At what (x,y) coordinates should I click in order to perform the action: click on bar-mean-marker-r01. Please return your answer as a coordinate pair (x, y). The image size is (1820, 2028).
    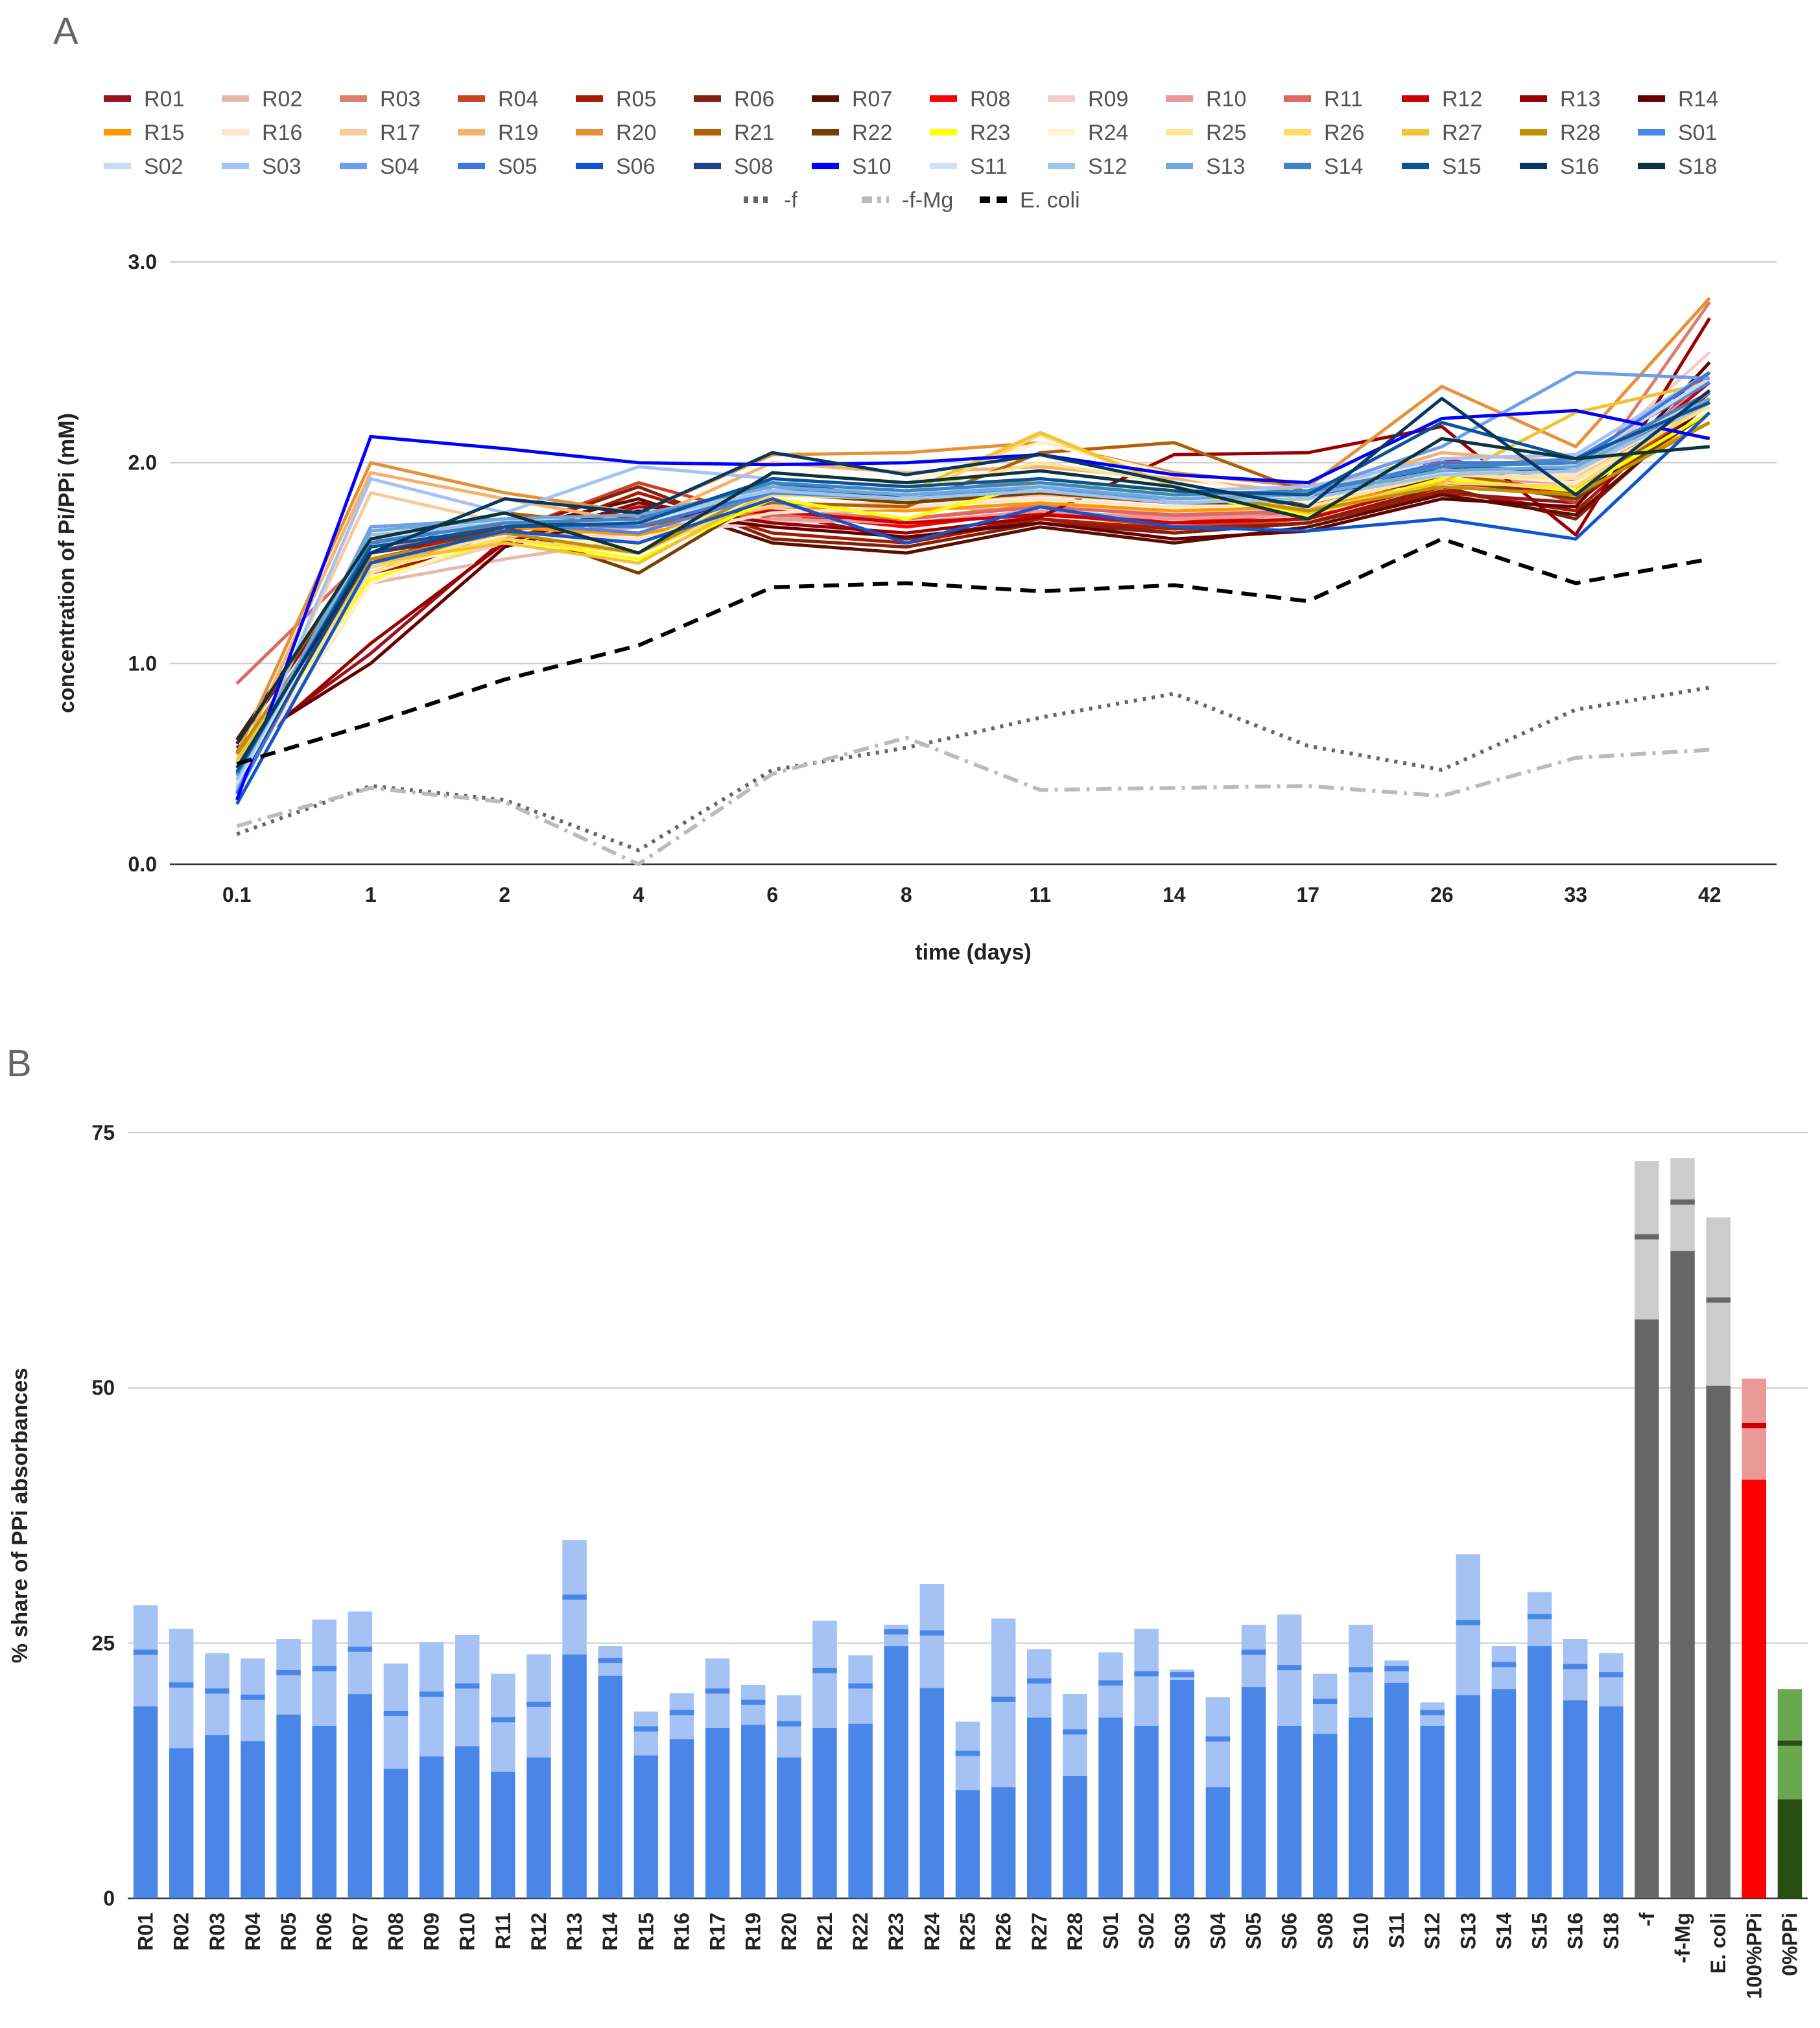
    Looking at the image, I should click on (145, 1652).